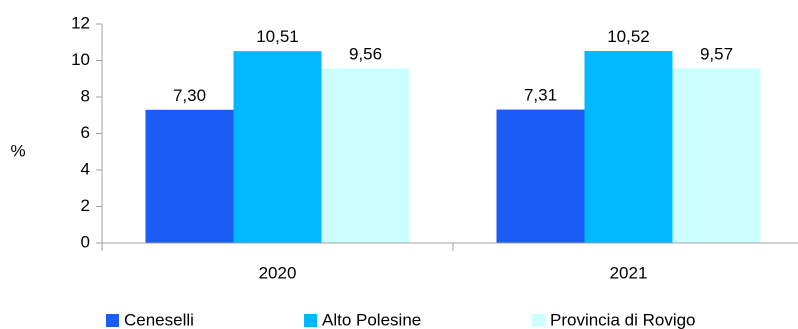  I want to click on legend-label: Ceneselli, so click(159, 319).